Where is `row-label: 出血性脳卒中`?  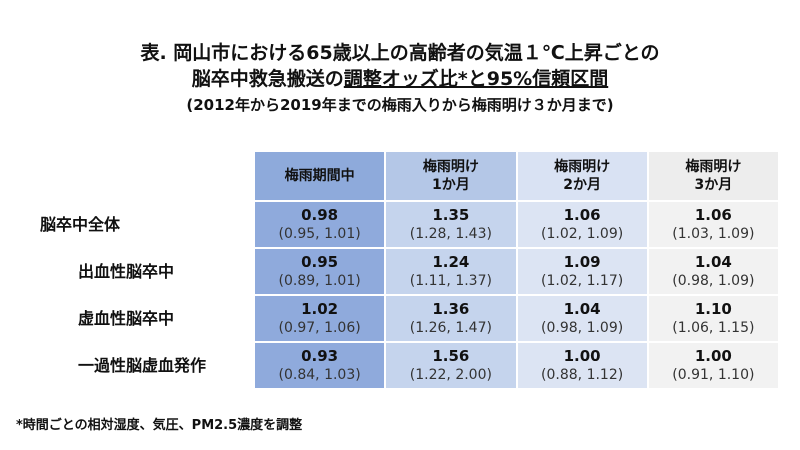
row-label: 出血性脳卒中 is located at coordinates (135, 271).